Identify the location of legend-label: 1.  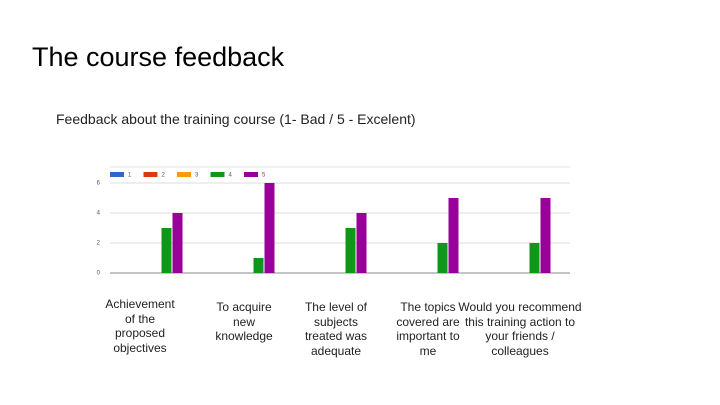
(130, 176).